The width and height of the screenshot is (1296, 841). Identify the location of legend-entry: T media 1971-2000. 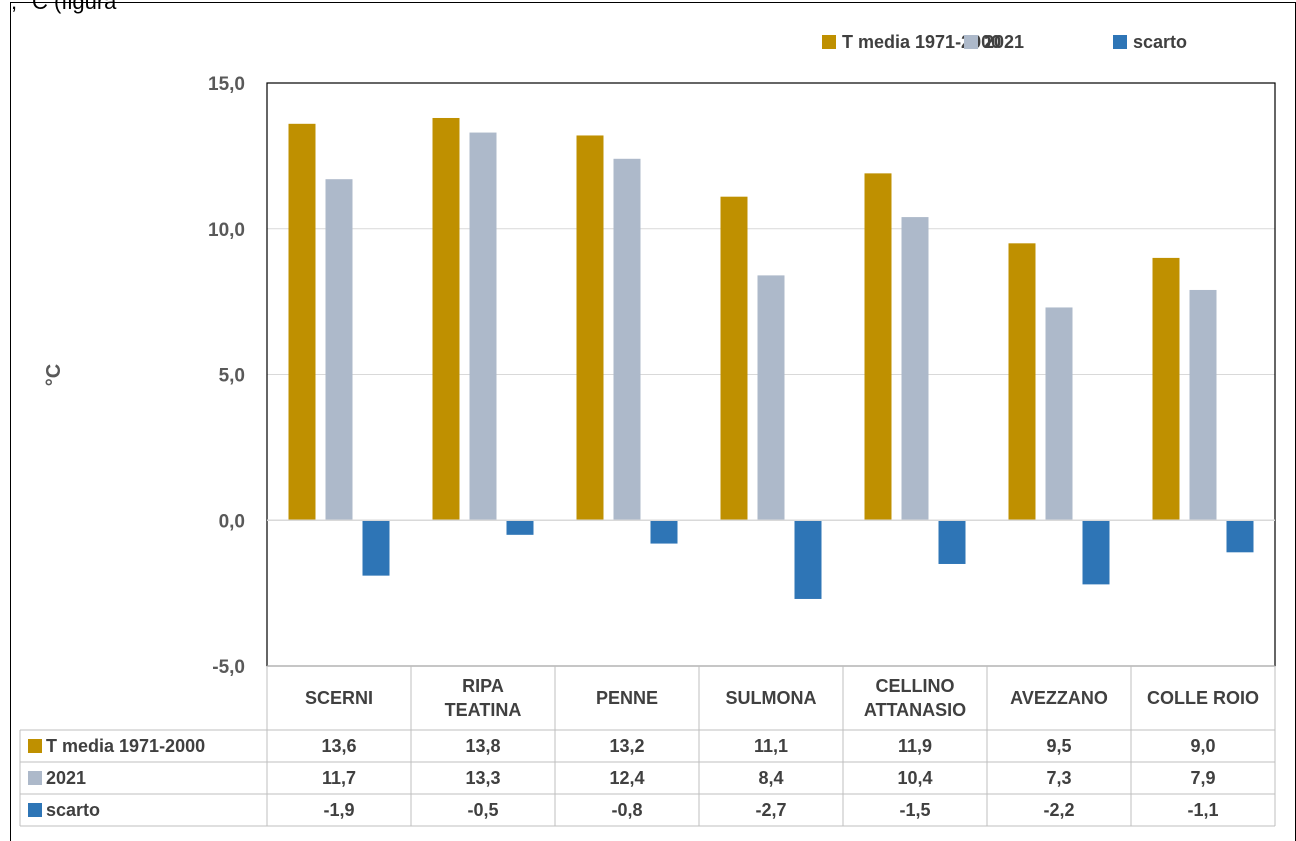
(921, 42).